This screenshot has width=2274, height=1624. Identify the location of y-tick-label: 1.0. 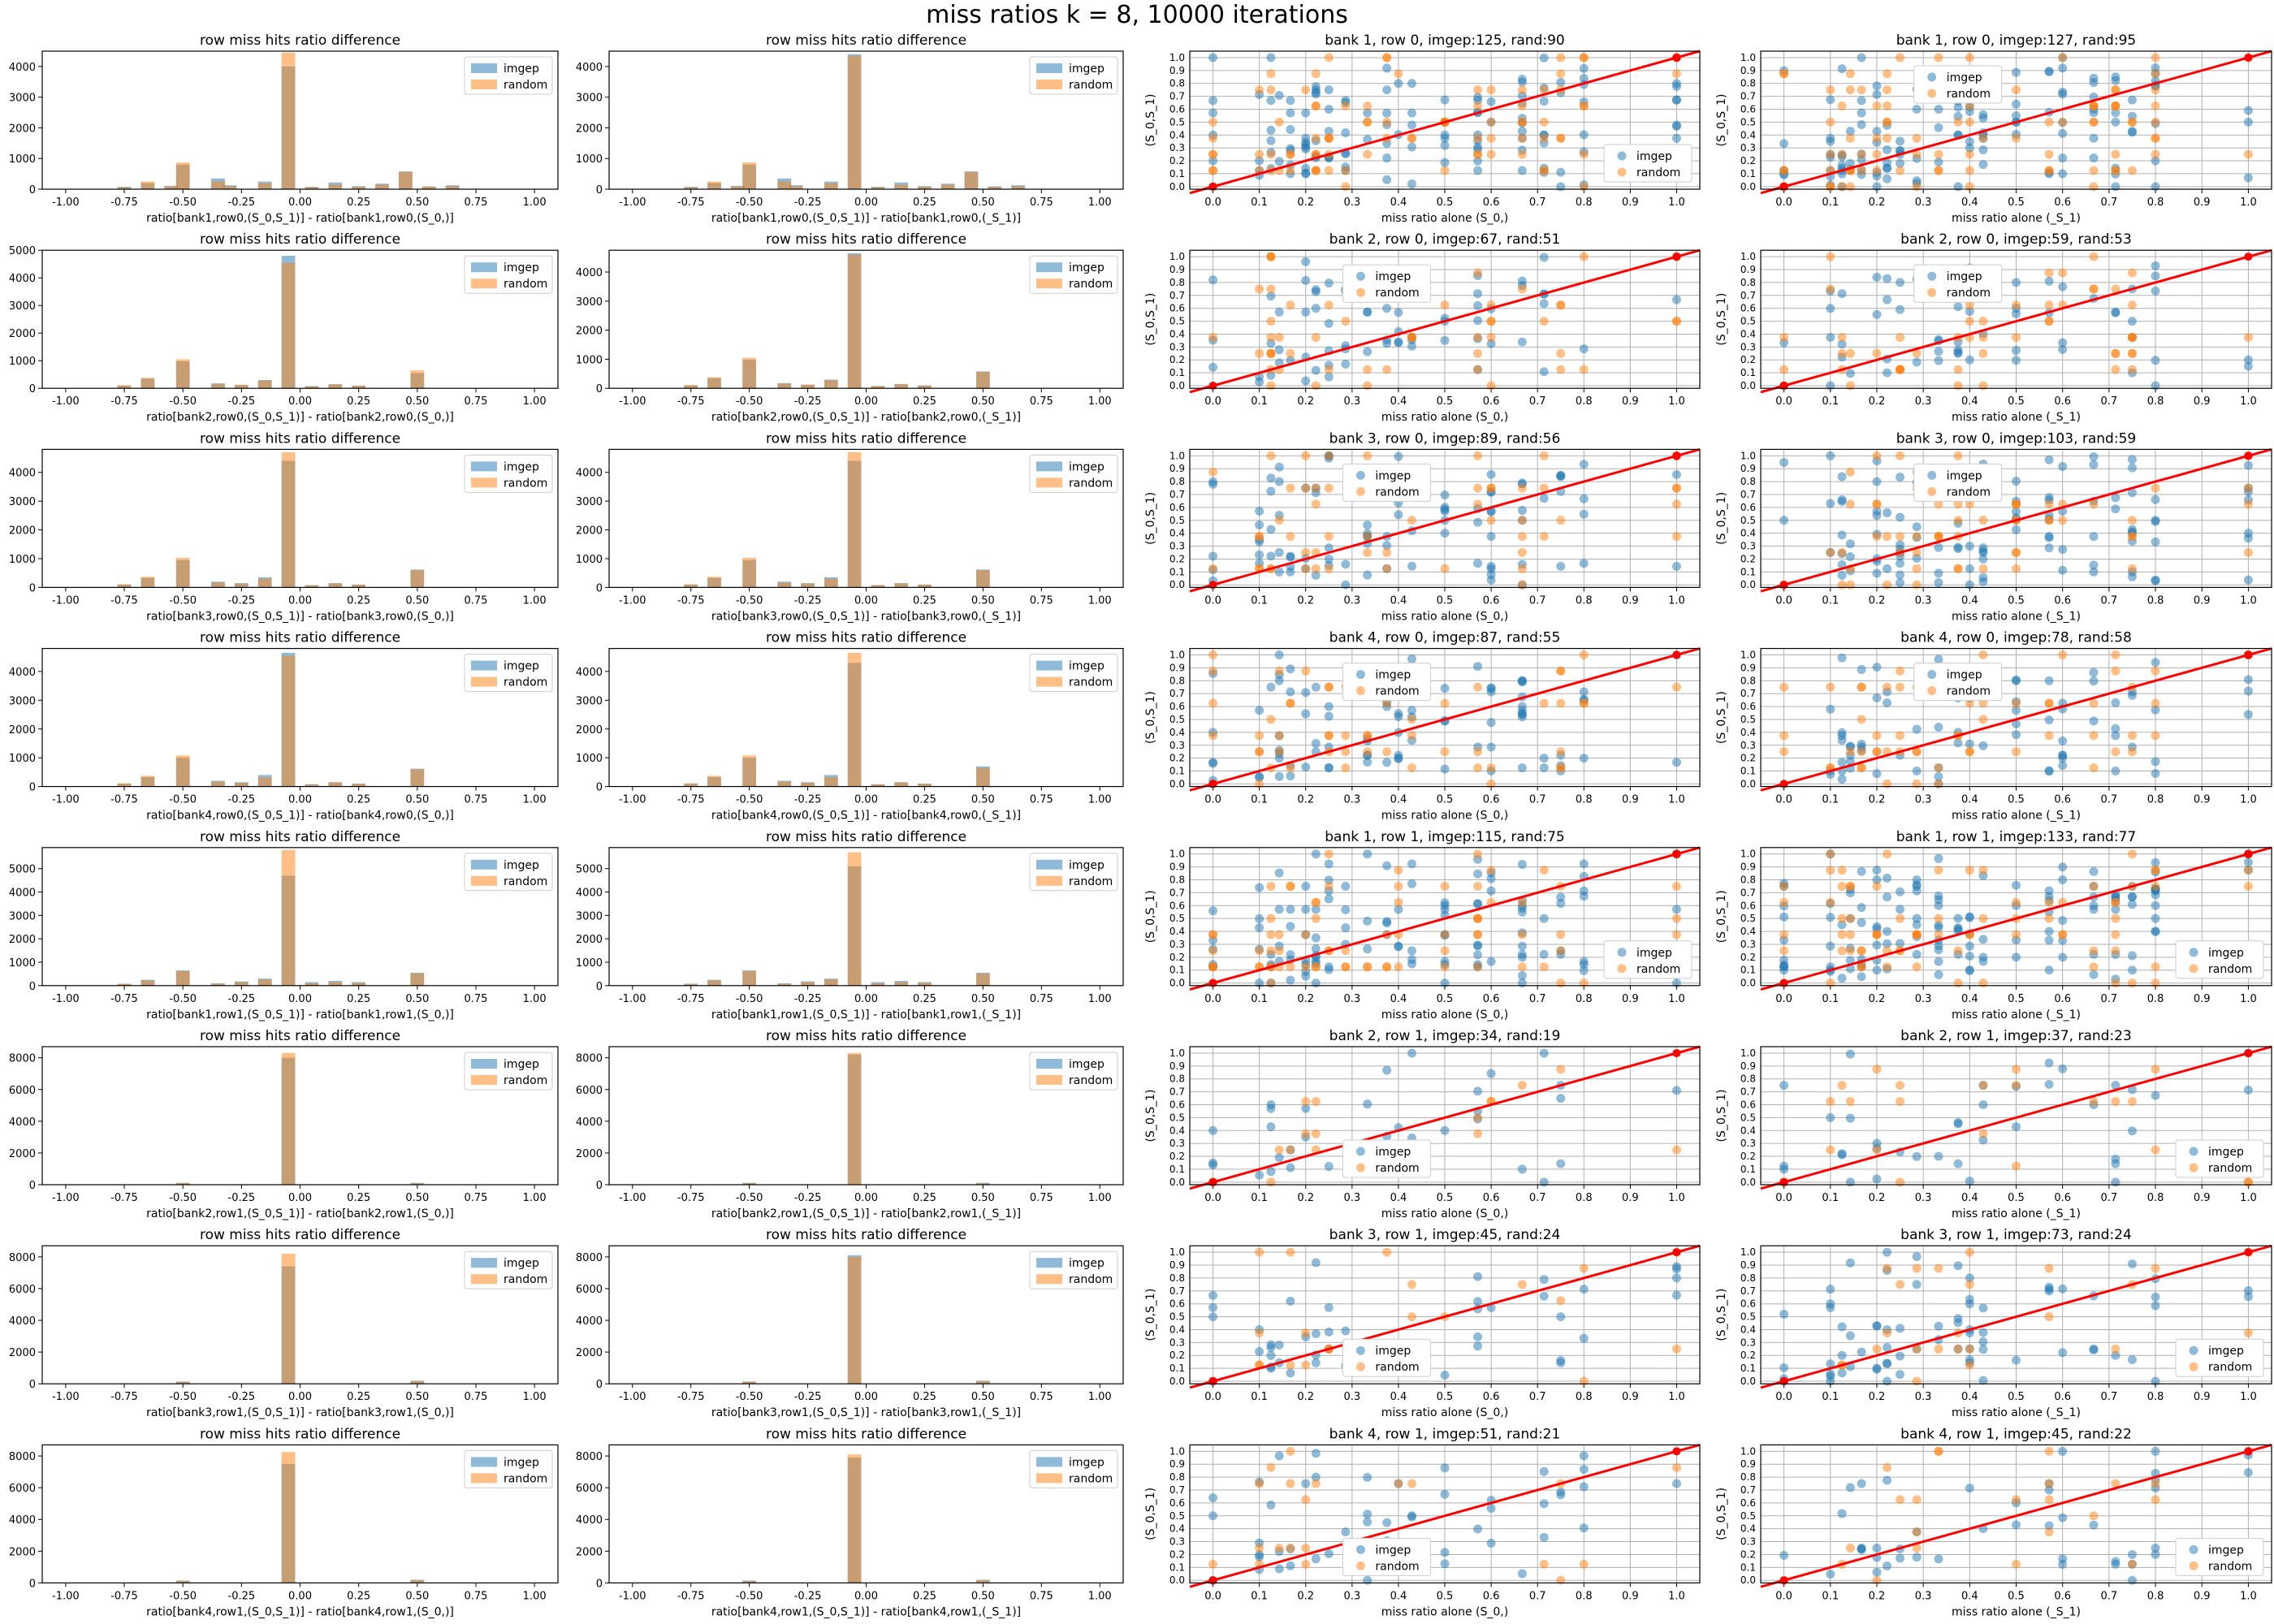
(1177, 1451).